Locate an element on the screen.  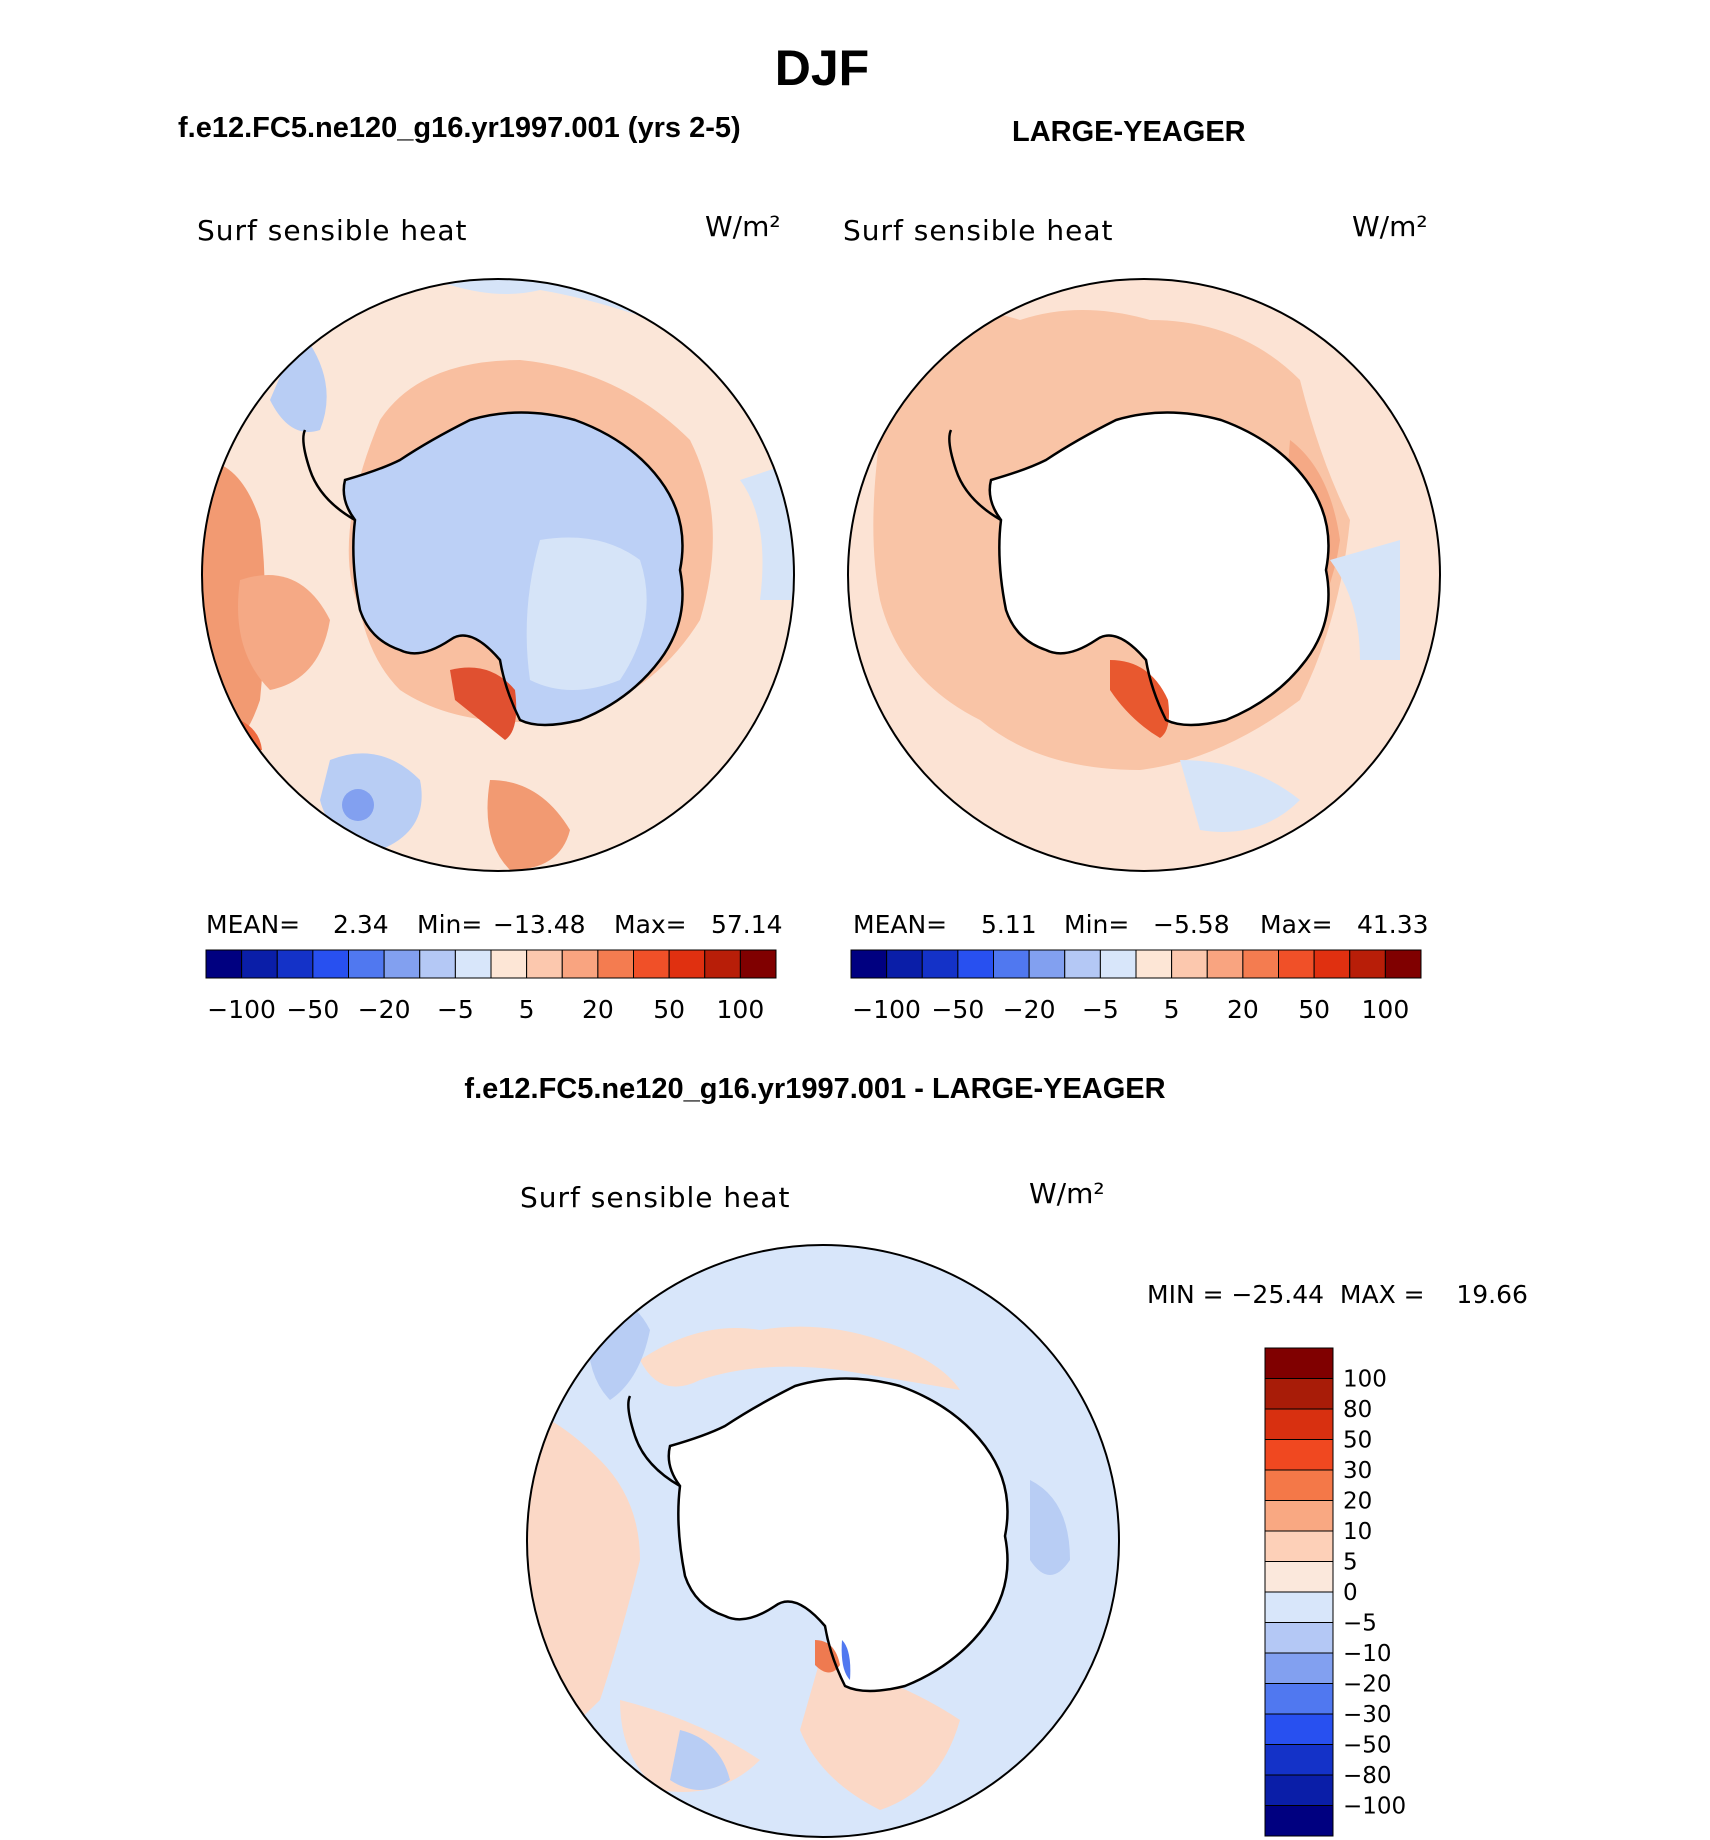
map-c-antarctica is located at coordinates (838, 1534).